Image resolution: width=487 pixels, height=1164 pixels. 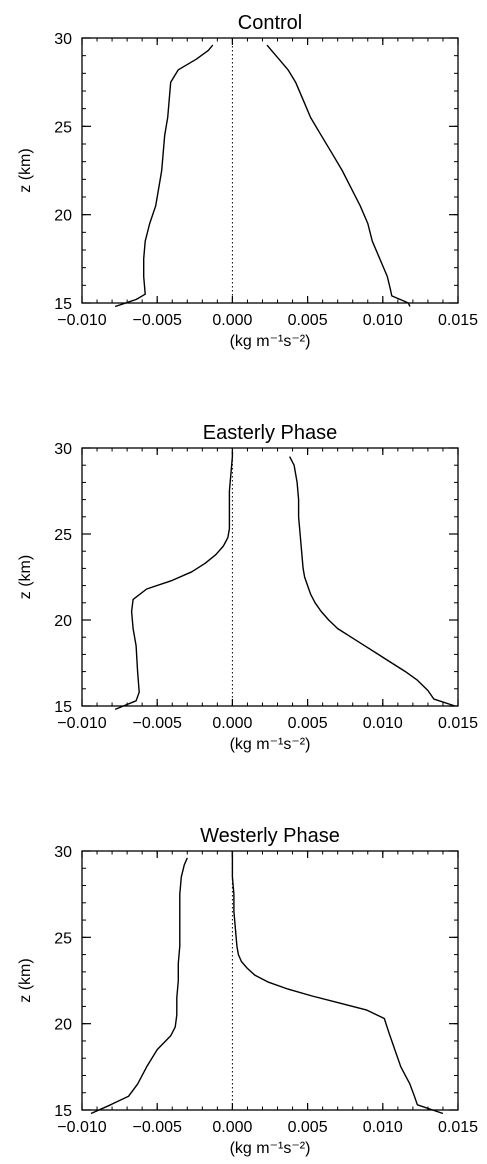 I want to click on chart-title: Easterly Phase, so click(x=270, y=433).